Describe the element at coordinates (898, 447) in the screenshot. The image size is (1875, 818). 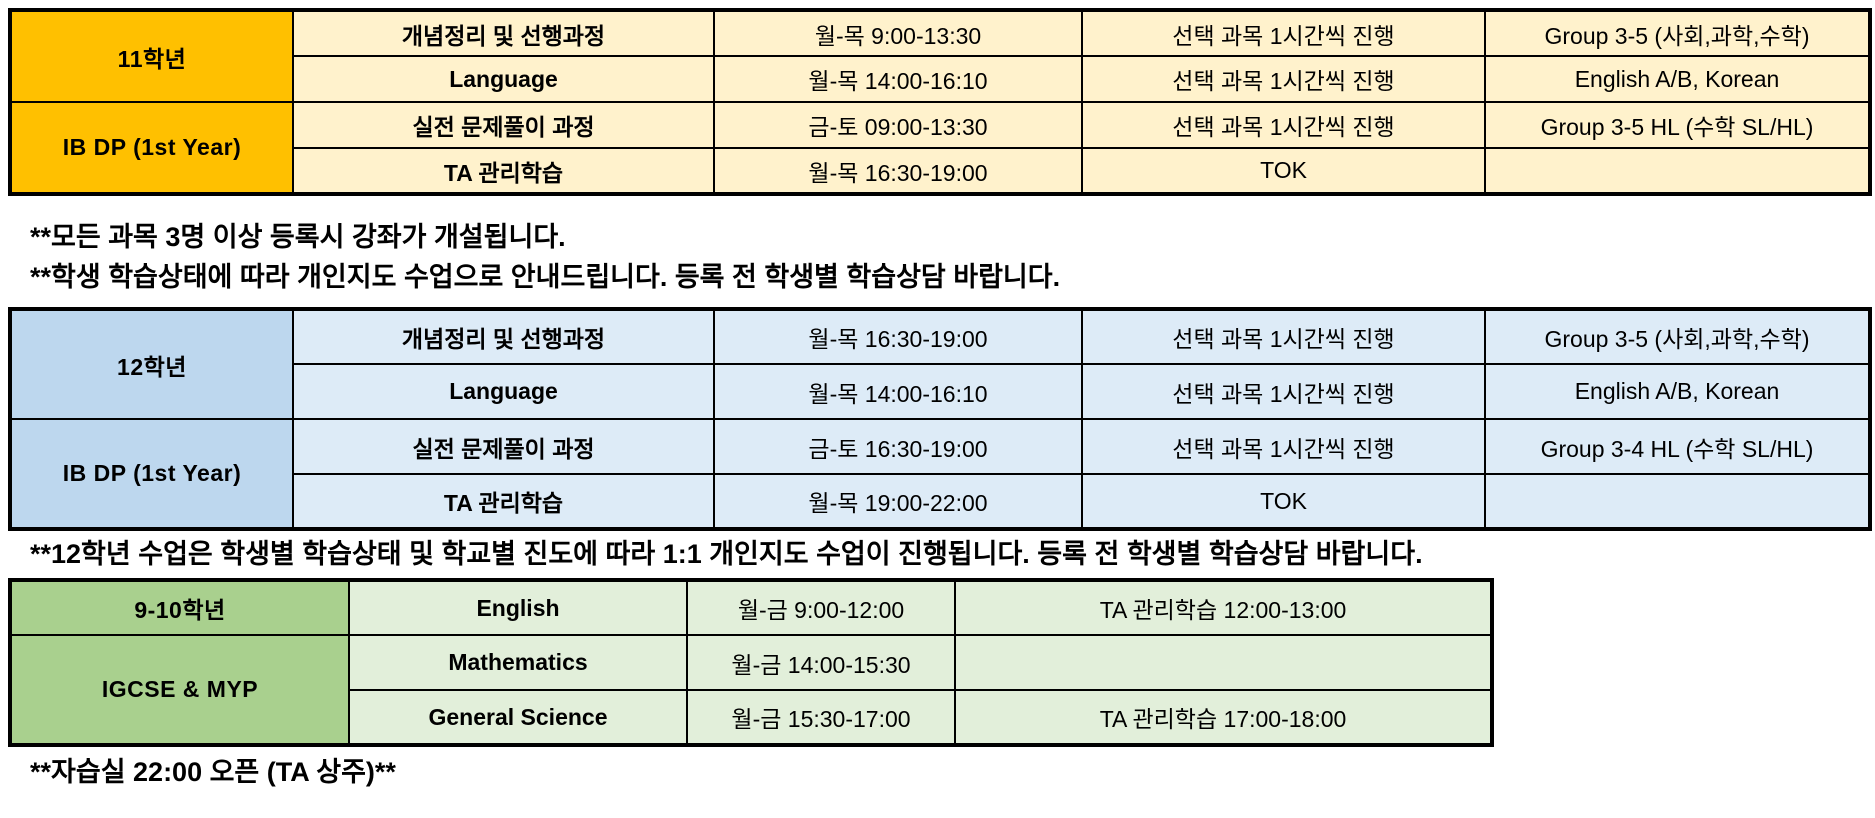
I see `time-cell: 금-토 16:30-19:00` at that location.